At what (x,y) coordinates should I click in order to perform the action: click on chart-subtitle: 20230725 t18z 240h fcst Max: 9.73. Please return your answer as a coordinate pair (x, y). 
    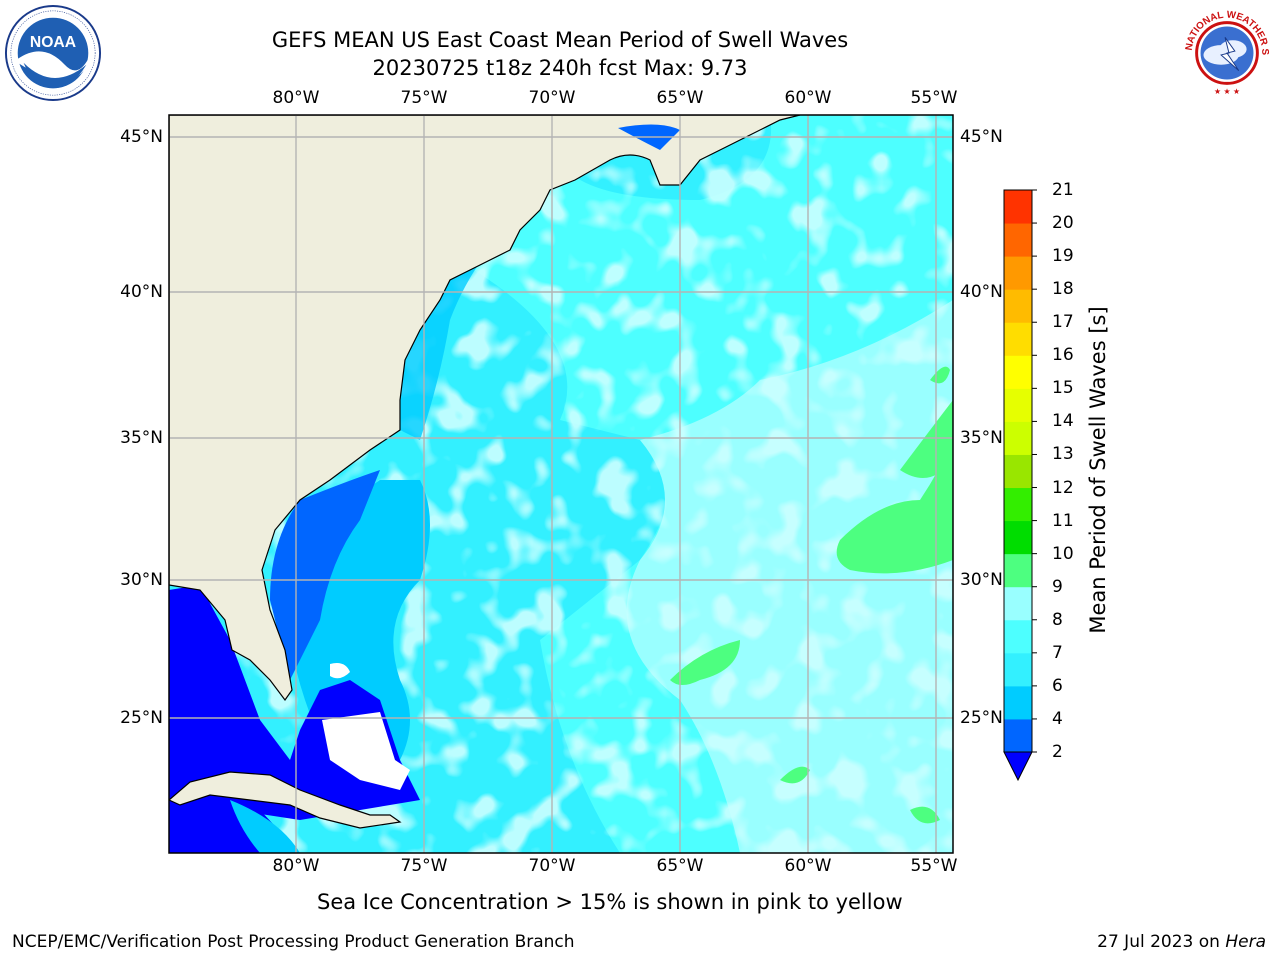
    Looking at the image, I should click on (560, 68).